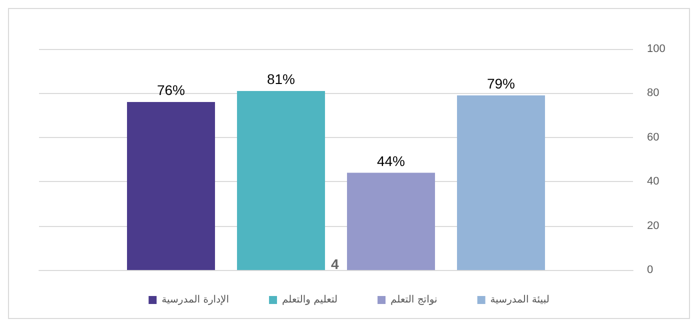 The image size is (696, 325). What do you see at coordinates (501, 83) in the screenshot?
I see `data-label: 79%` at bounding box center [501, 83].